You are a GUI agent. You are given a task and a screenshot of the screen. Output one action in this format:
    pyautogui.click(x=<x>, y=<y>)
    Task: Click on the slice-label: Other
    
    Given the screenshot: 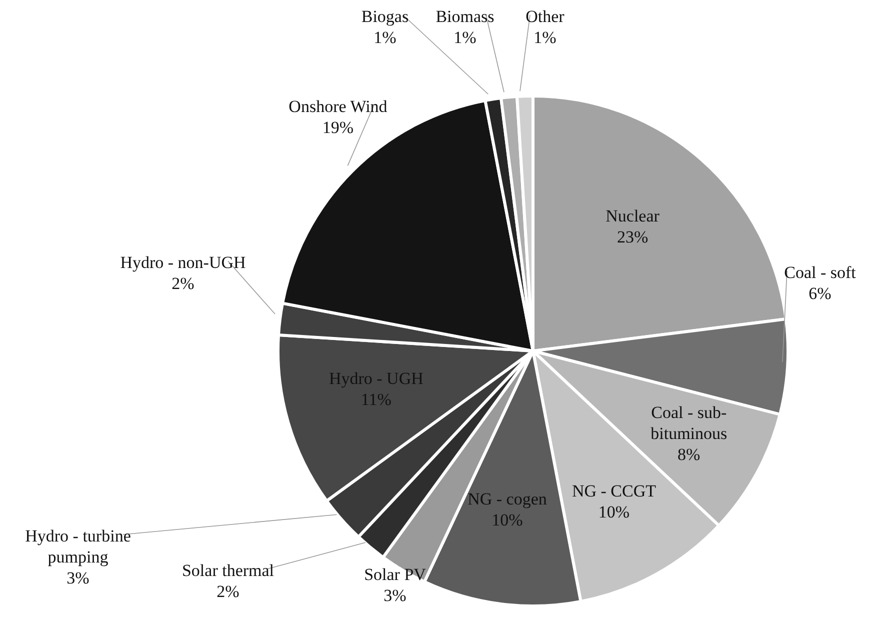 What is the action you would take?
    pyautogui.click(x=545, y=16)
    